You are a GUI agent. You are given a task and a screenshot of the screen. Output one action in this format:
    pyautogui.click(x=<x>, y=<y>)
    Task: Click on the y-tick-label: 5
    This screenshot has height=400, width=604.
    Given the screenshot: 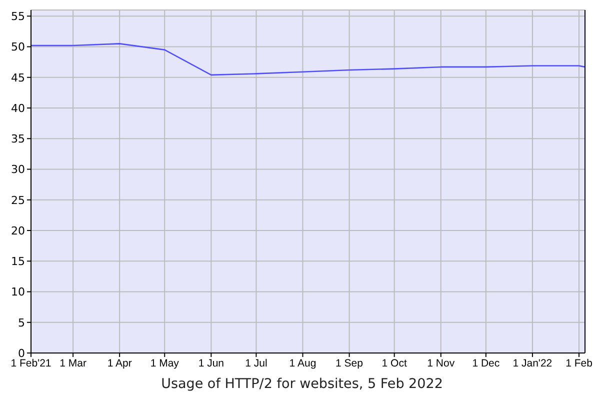 What is the action you would take?
    pyautogui.click(x=21, y=323)
    